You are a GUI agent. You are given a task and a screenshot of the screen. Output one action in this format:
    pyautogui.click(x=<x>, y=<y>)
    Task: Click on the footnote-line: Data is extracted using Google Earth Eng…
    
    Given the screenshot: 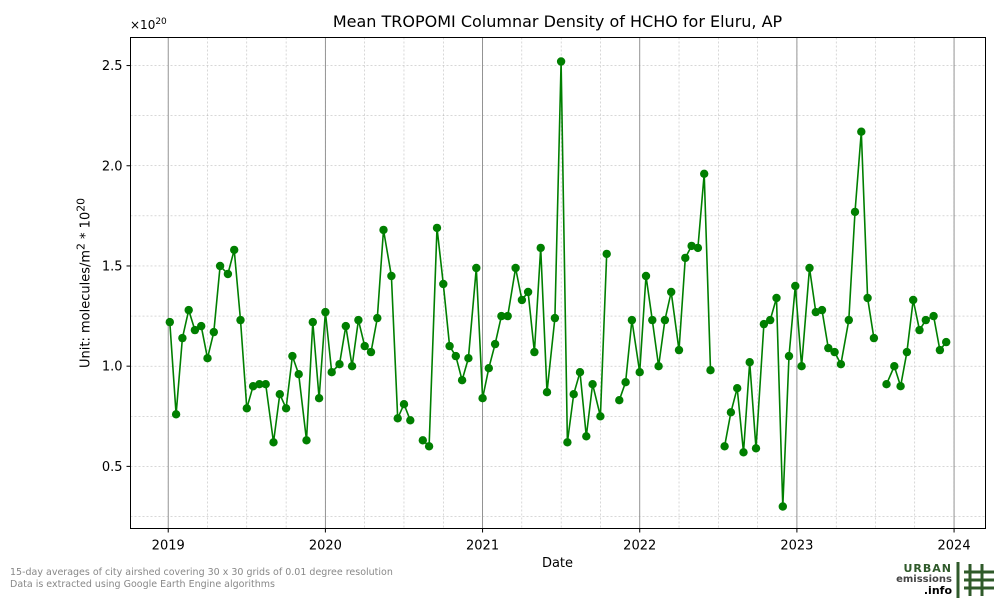 What is the action you would take?
    pyautogui.click(x=142, y=584)
    